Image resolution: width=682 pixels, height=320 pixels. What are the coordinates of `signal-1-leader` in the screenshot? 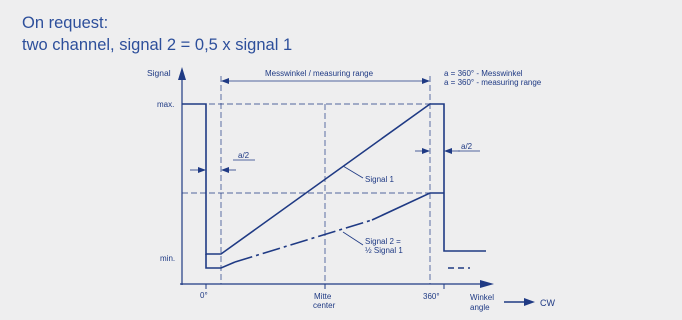 It's located at (353, 172).